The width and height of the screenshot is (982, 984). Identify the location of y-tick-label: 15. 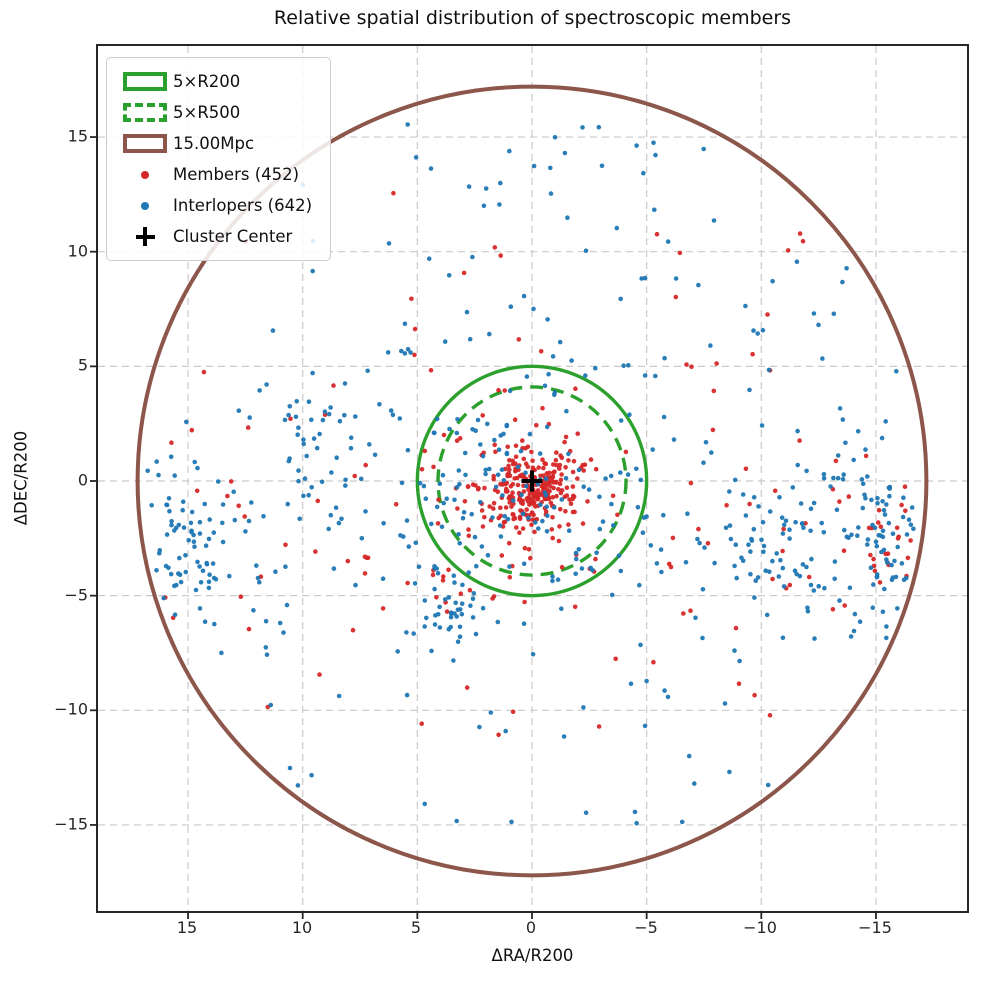
(77, 136).